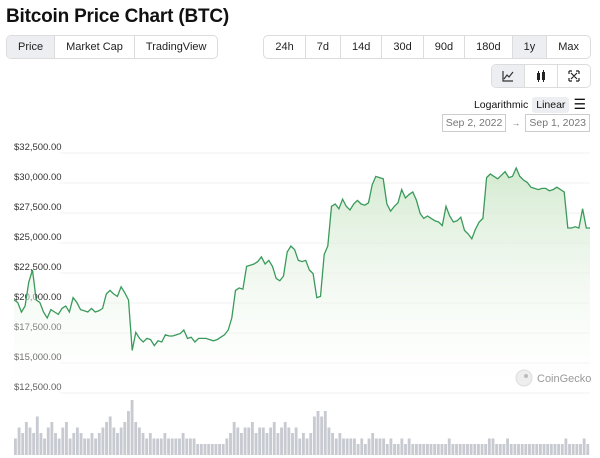 The width and height of the screenshot is (600, 458). I want to click on range-14d: 14d, so click(360, 47).